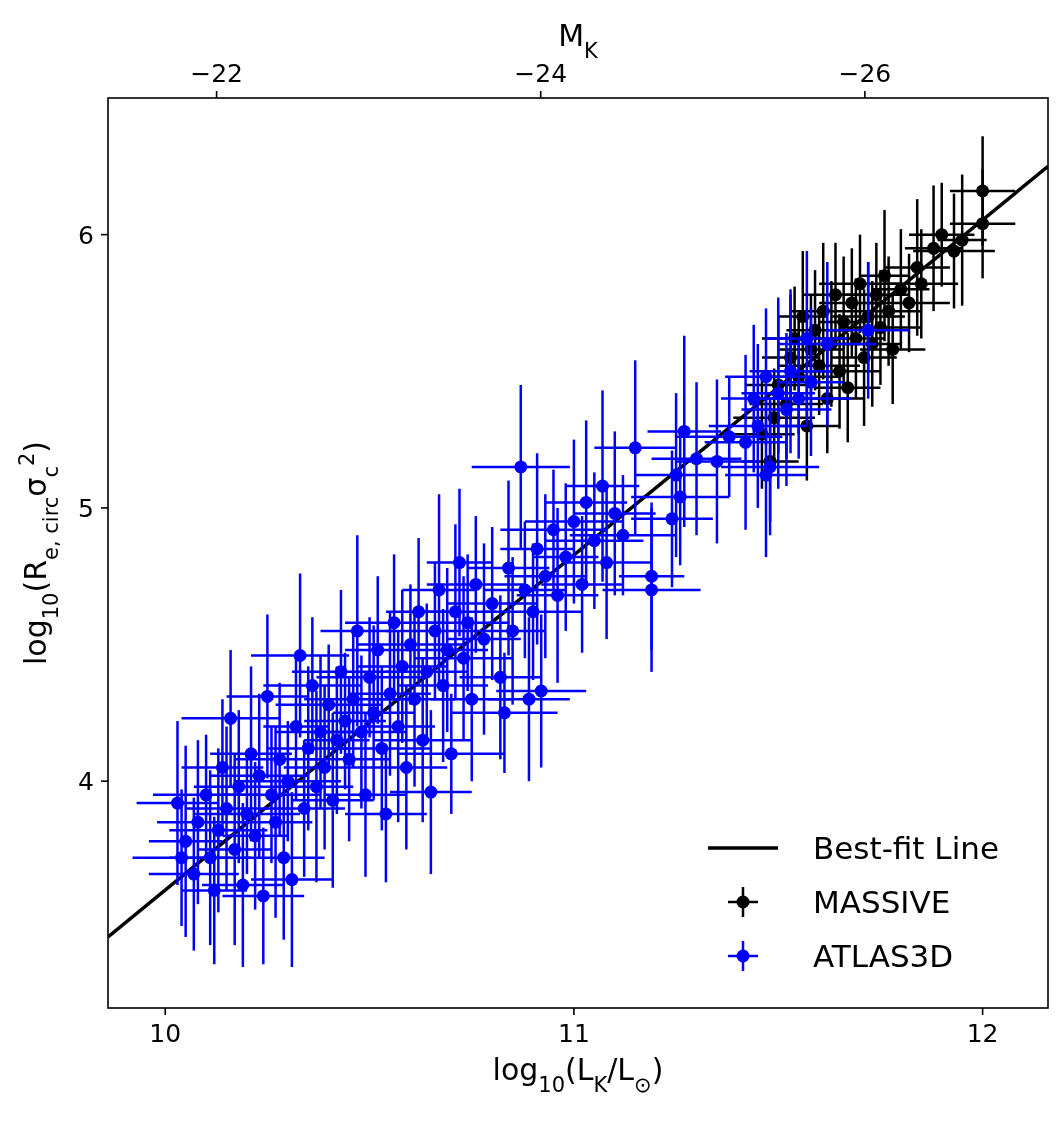 This screenshot has width=1059, height=1127. I want to click on x2-tick-label: −26, so click(865, 73).